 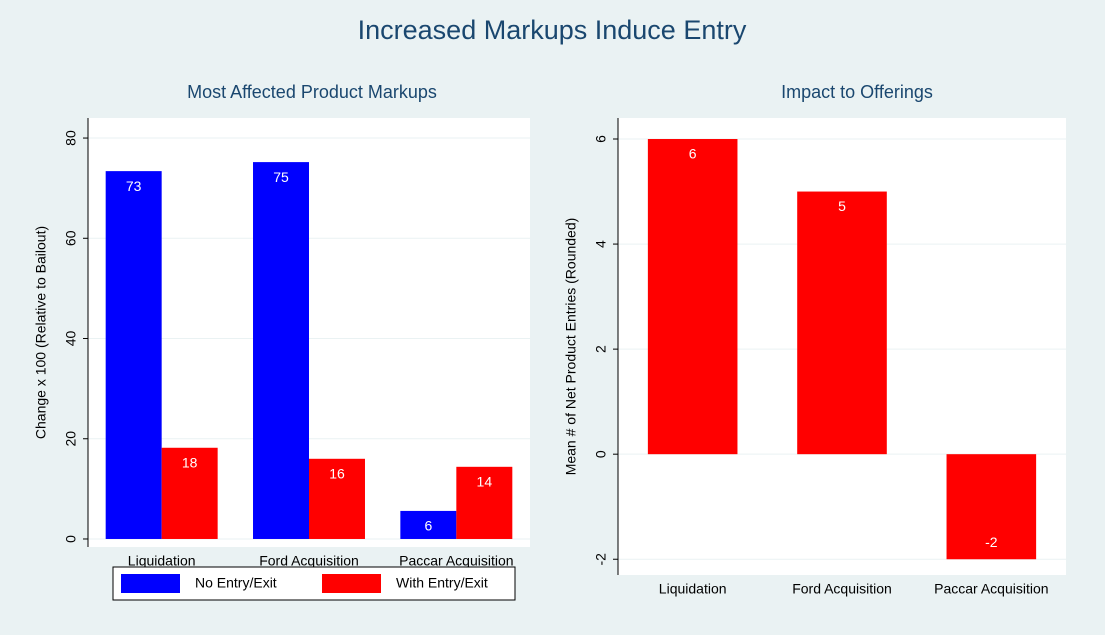 What do you see at coordinates (41, 332) in the screenshot?
I see `y-axis-label: Change x 100 (Relative to Bailout)` at bounding box center [41, 332].